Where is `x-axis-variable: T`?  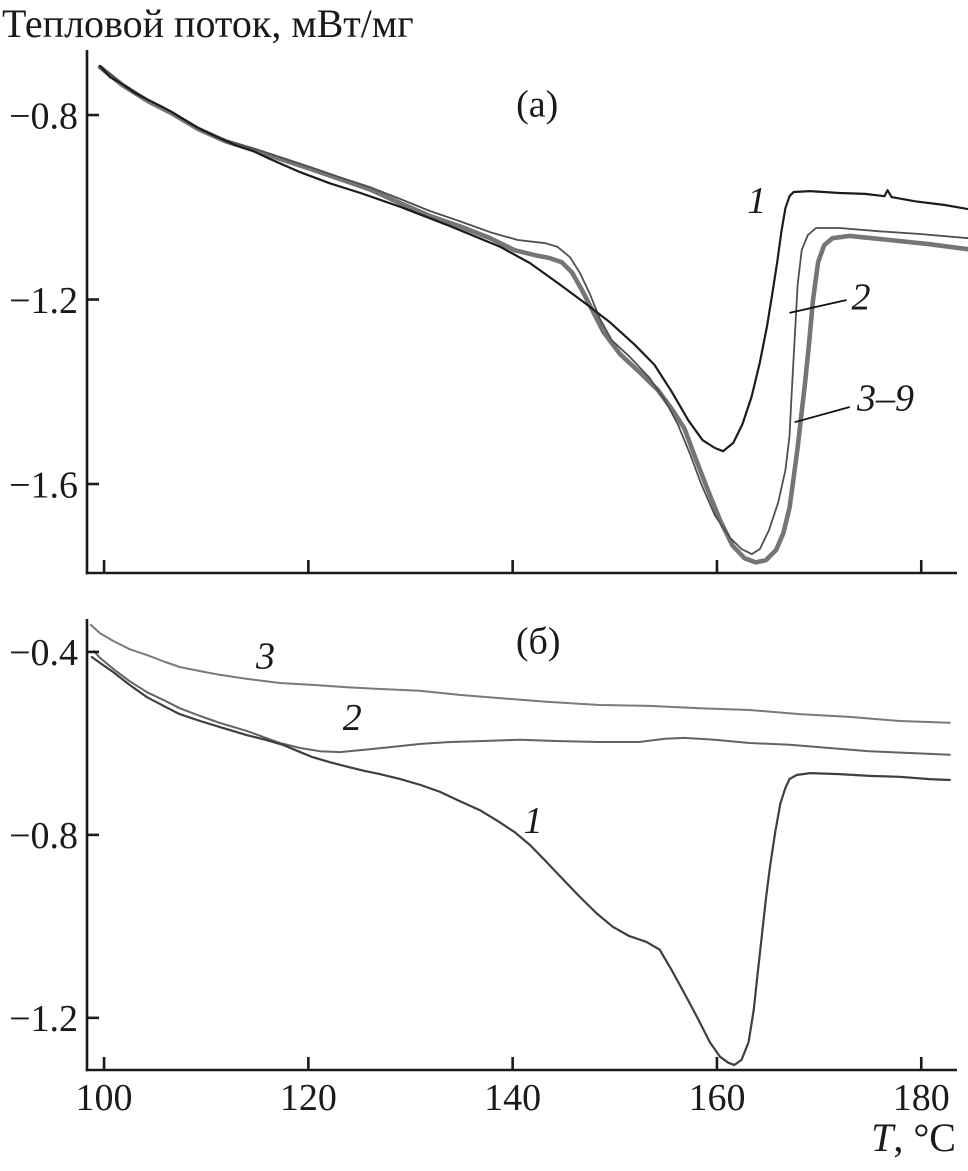 x-axis-variable: T is located at coordinates (882, 1137).